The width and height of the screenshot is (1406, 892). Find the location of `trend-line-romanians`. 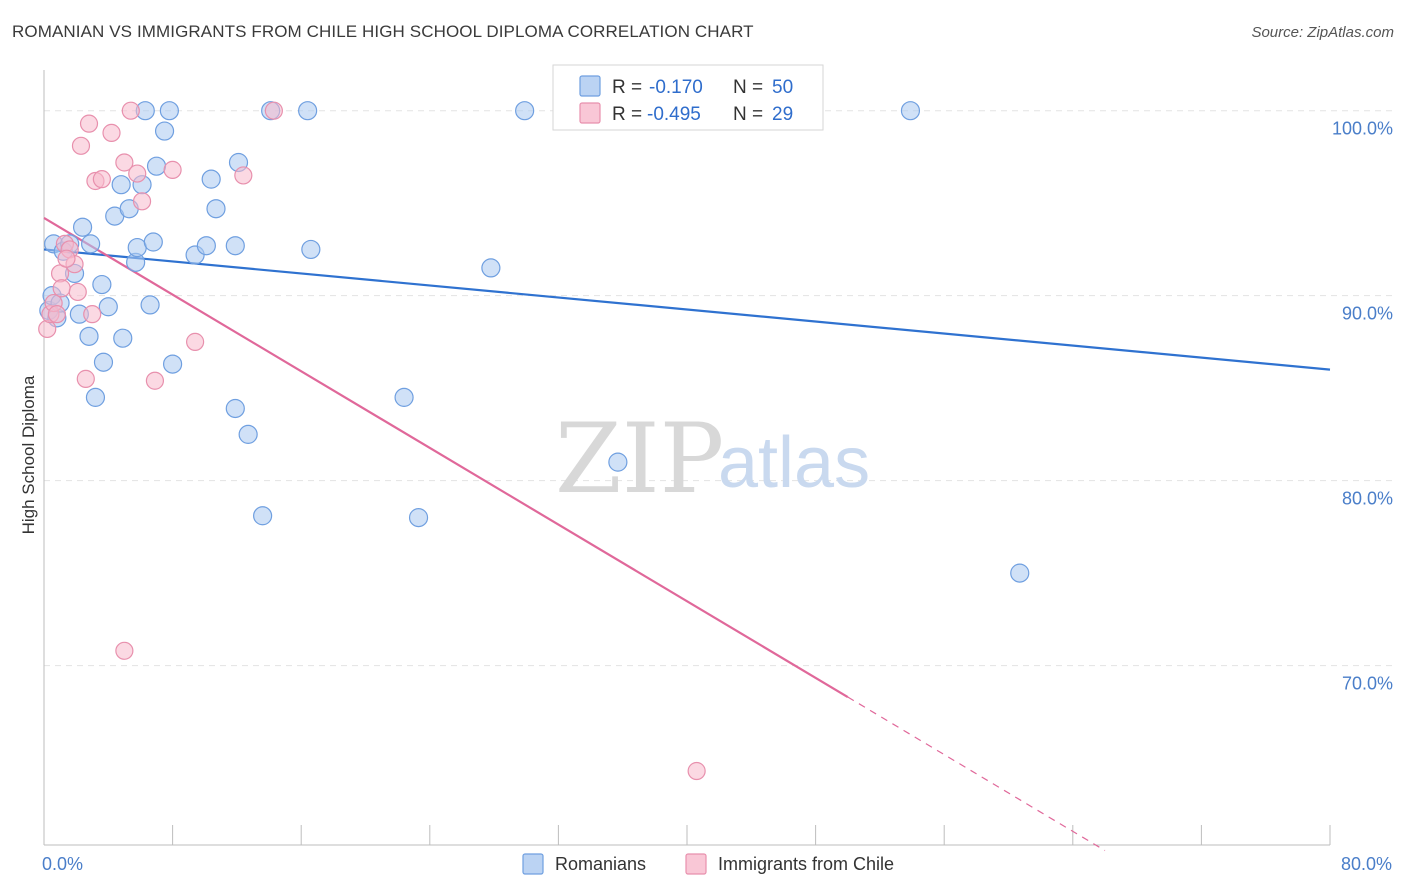

trend-line-romanians is located at coordinates (687, 309).